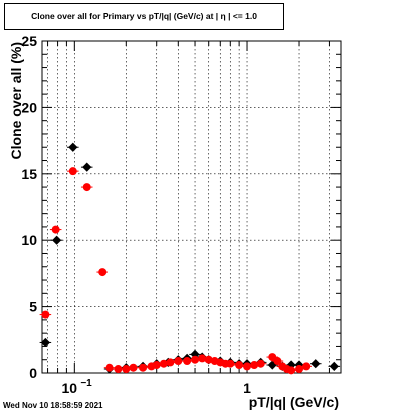  I want to click on timestamp: Wed Nov 10 18:58:59 2021, so click(53, 405).